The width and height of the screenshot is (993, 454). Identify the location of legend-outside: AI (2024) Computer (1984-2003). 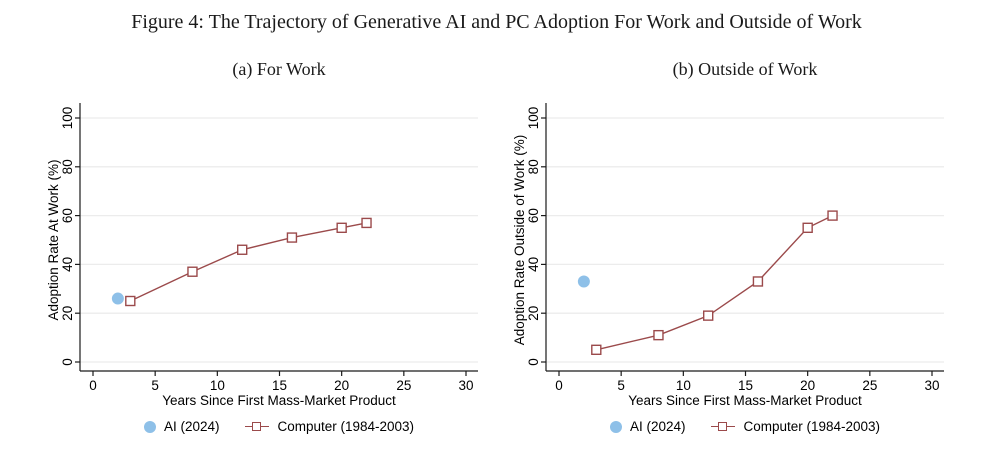
(745, 426).